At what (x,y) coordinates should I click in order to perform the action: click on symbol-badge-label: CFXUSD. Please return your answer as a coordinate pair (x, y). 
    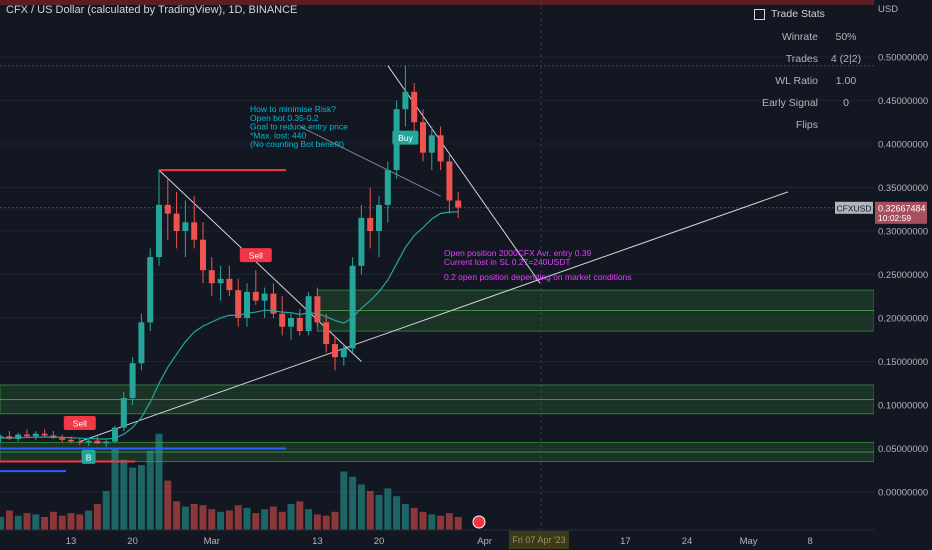
    Looking at the image, I should click on (854, 208).